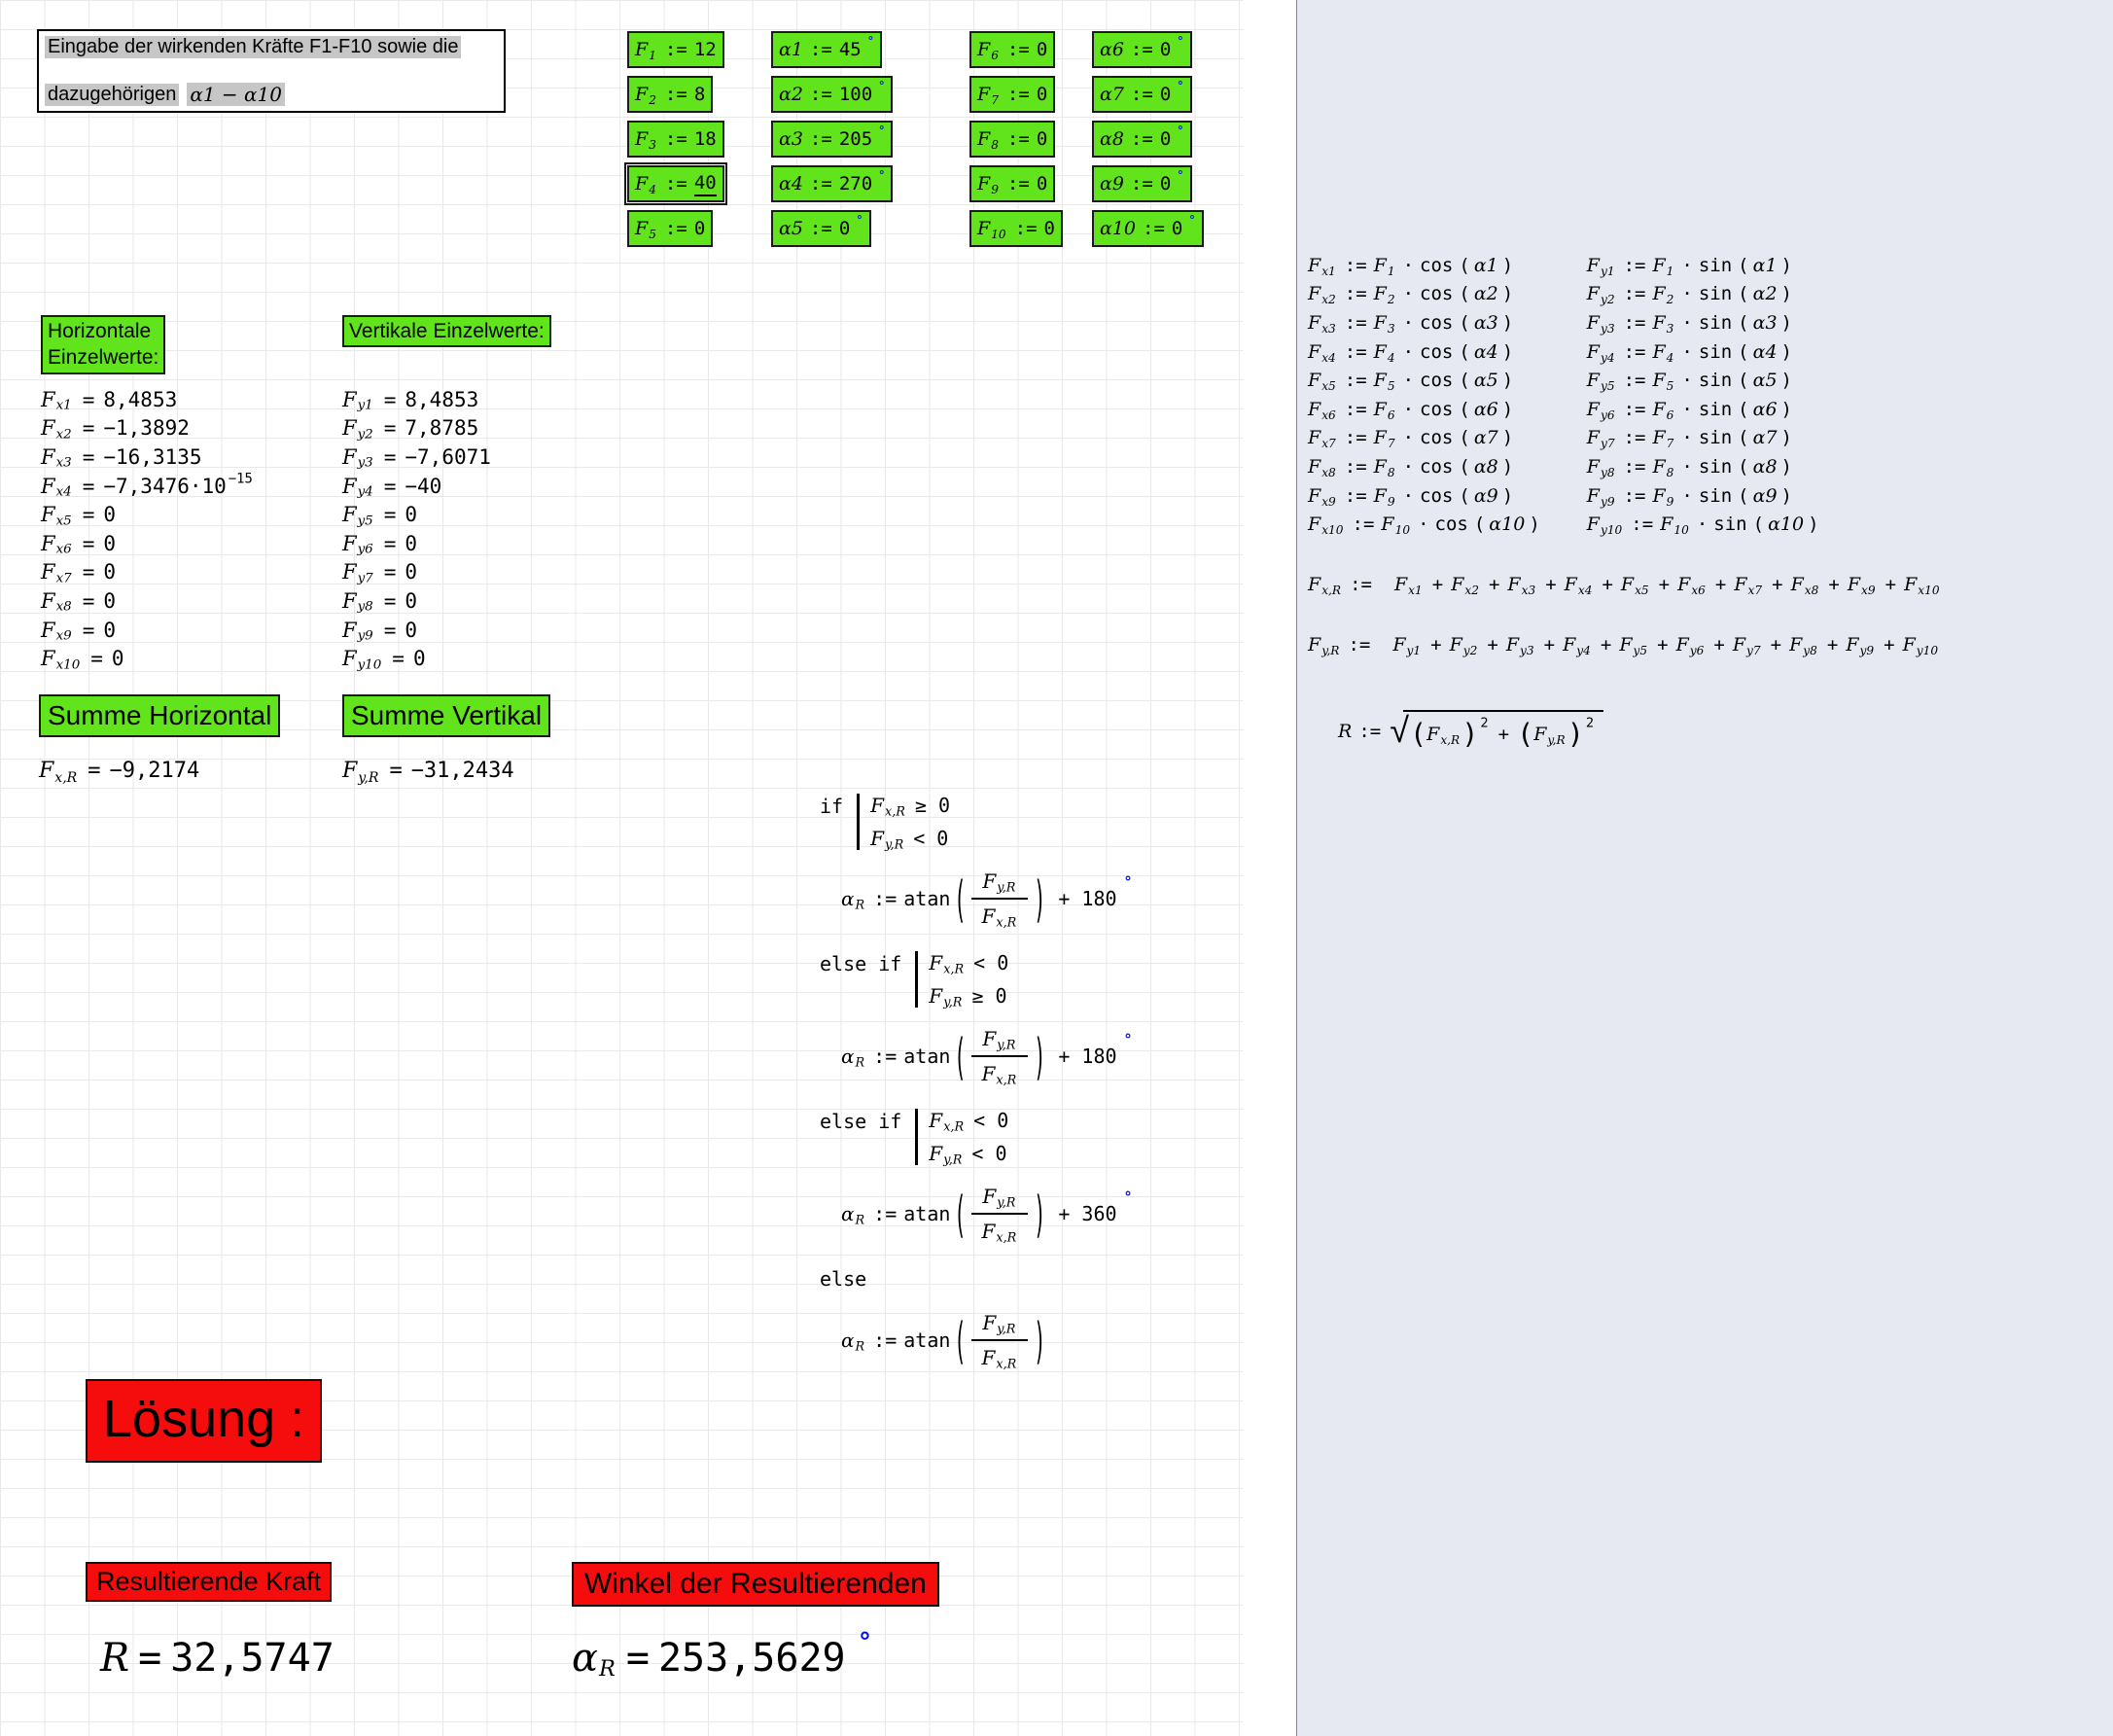  What do you see at coordinates (1607, 415) in the screenshot?
I see `def-lhs-subscript: y6` at bounding box center [1607, 415].